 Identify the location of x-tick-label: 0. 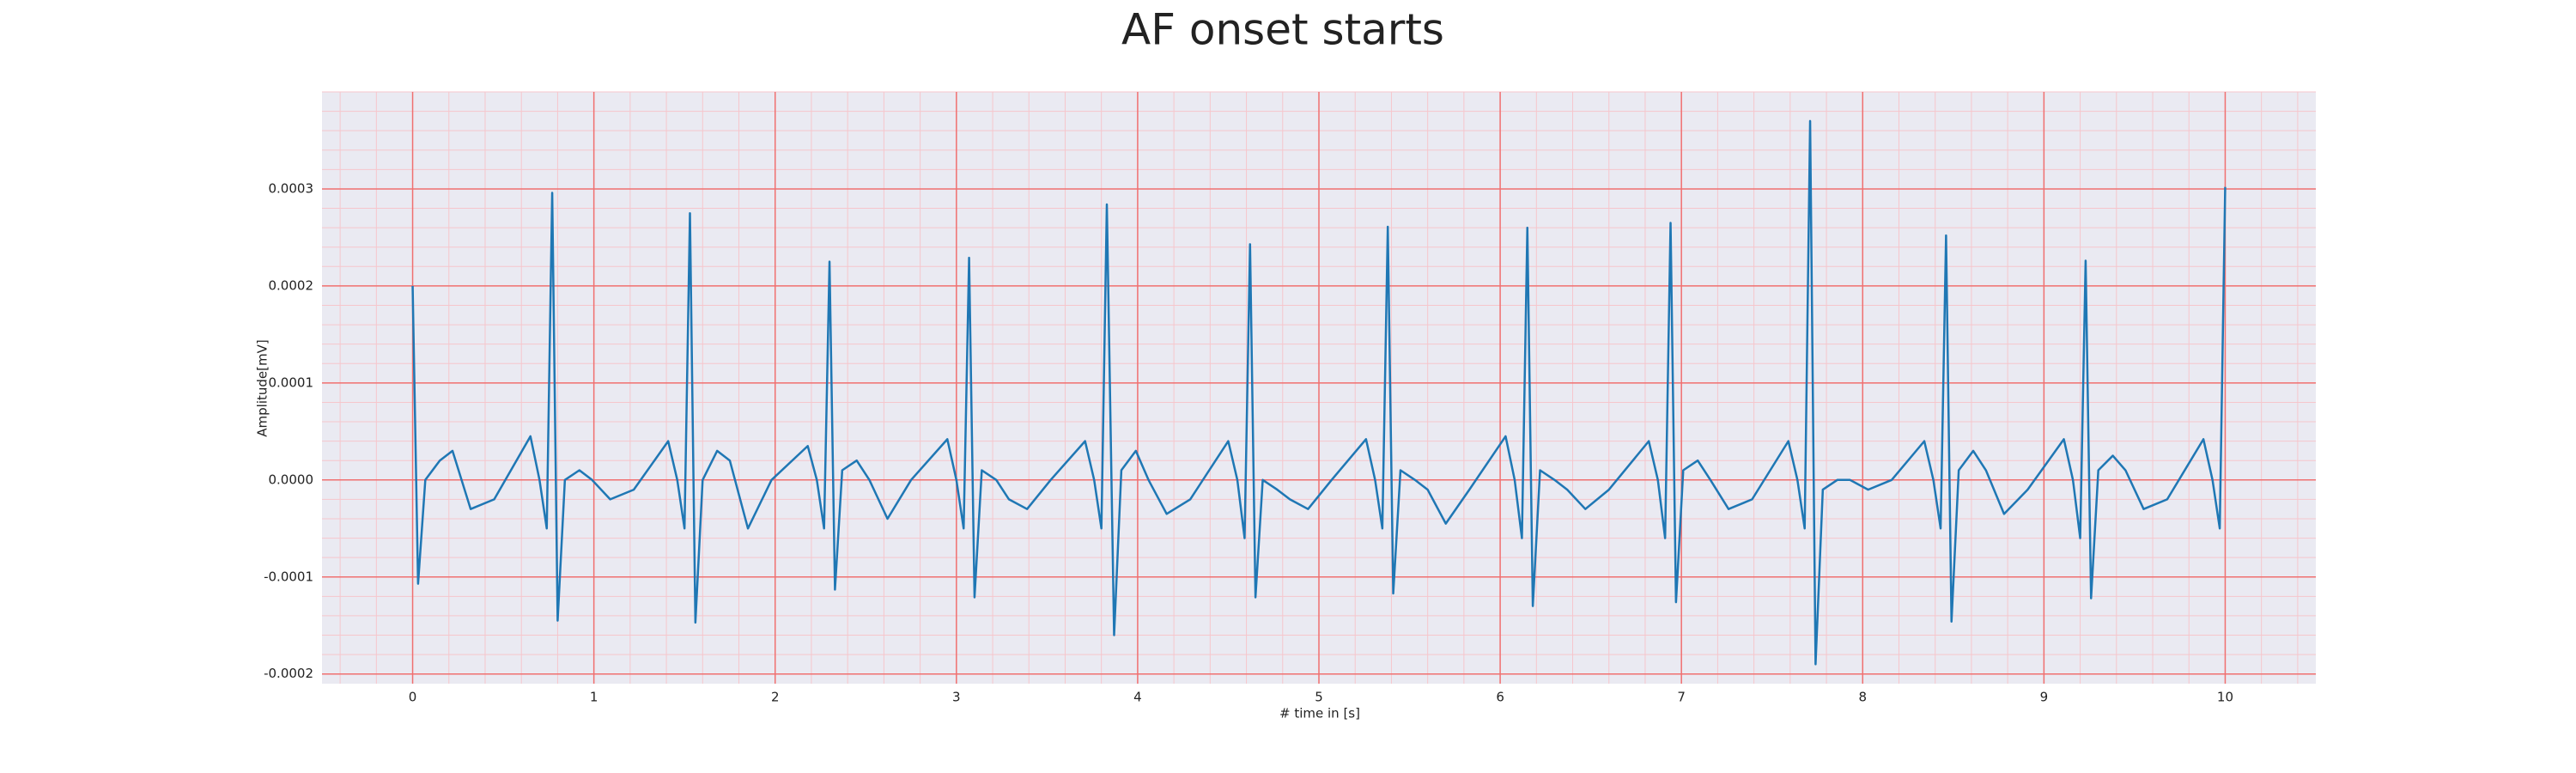
(413, 697).